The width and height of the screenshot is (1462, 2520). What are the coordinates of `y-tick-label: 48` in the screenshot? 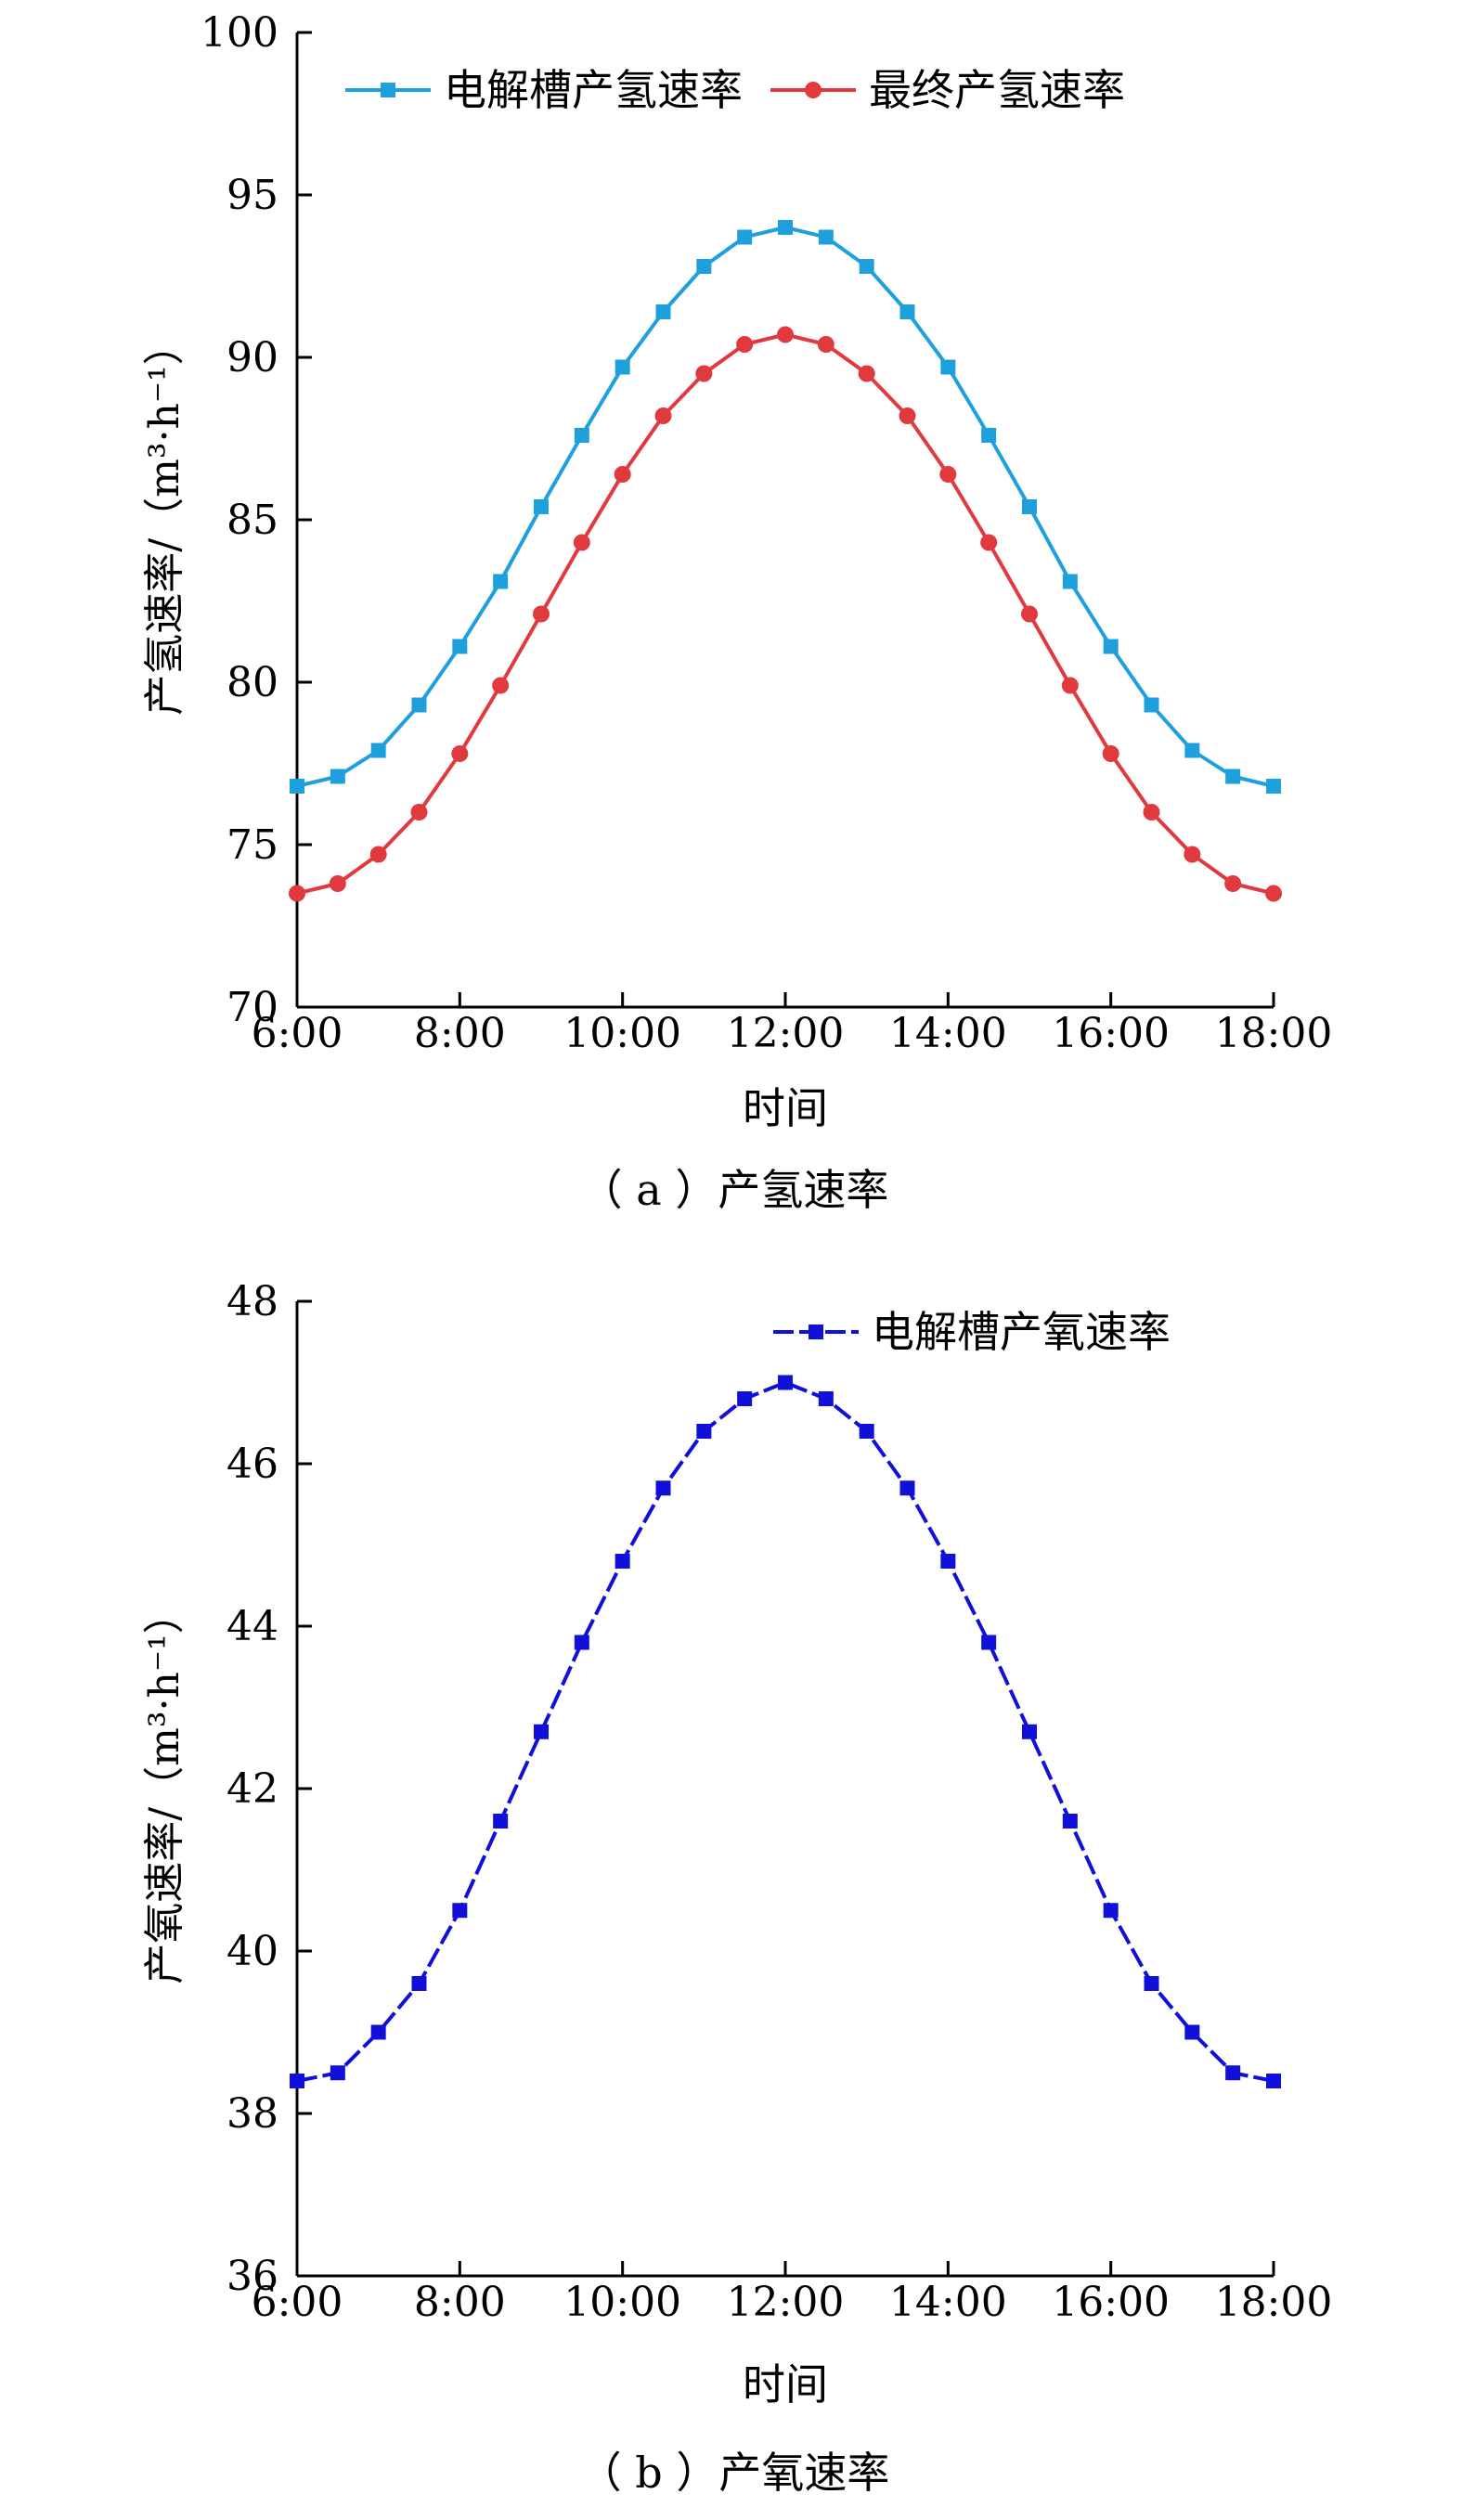 It's located at (252, 1301).